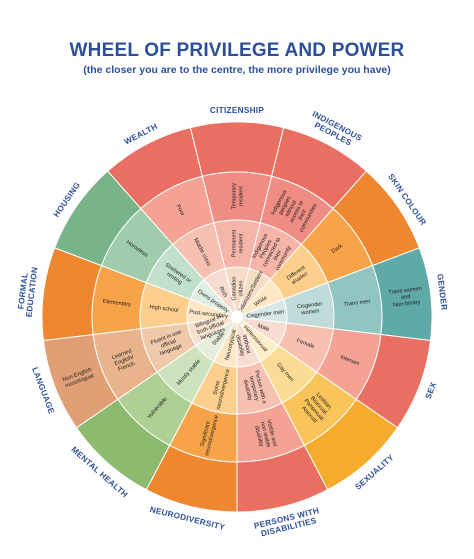 The image size is (474, 559). Describe the element at coordinates (287, 522) in the screenshot. I see `category-label-persons-with-disabilities: PERSONS WITHDISABILITIES` at that location.